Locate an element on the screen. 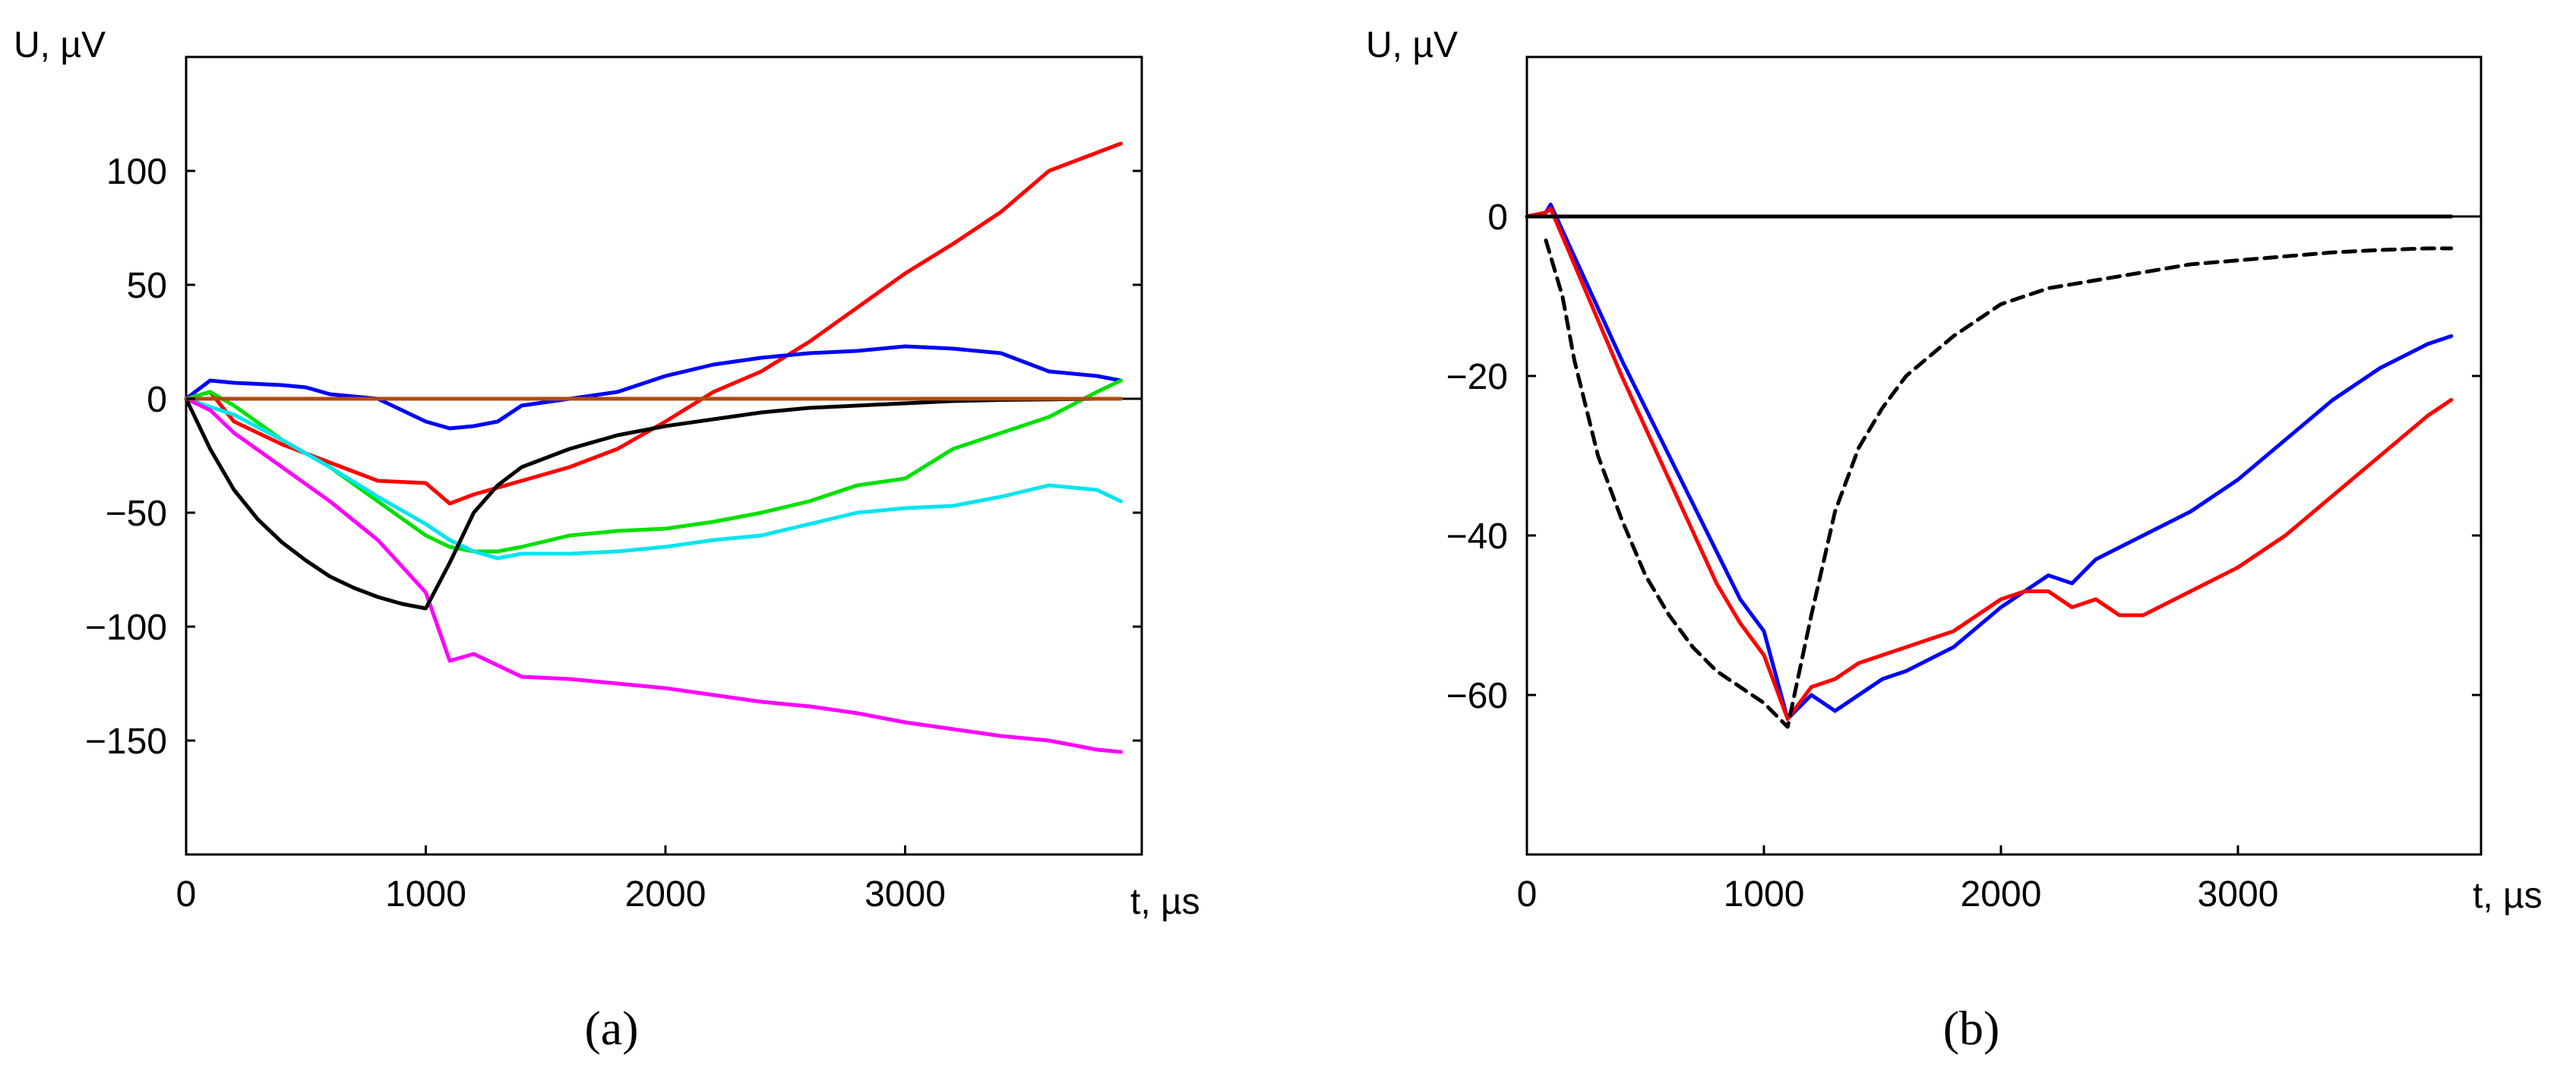 The height and width of the screenshot is (1074, 2576). panel-b-x-axis-label: t, µs is located at coordinates (2508, 896).